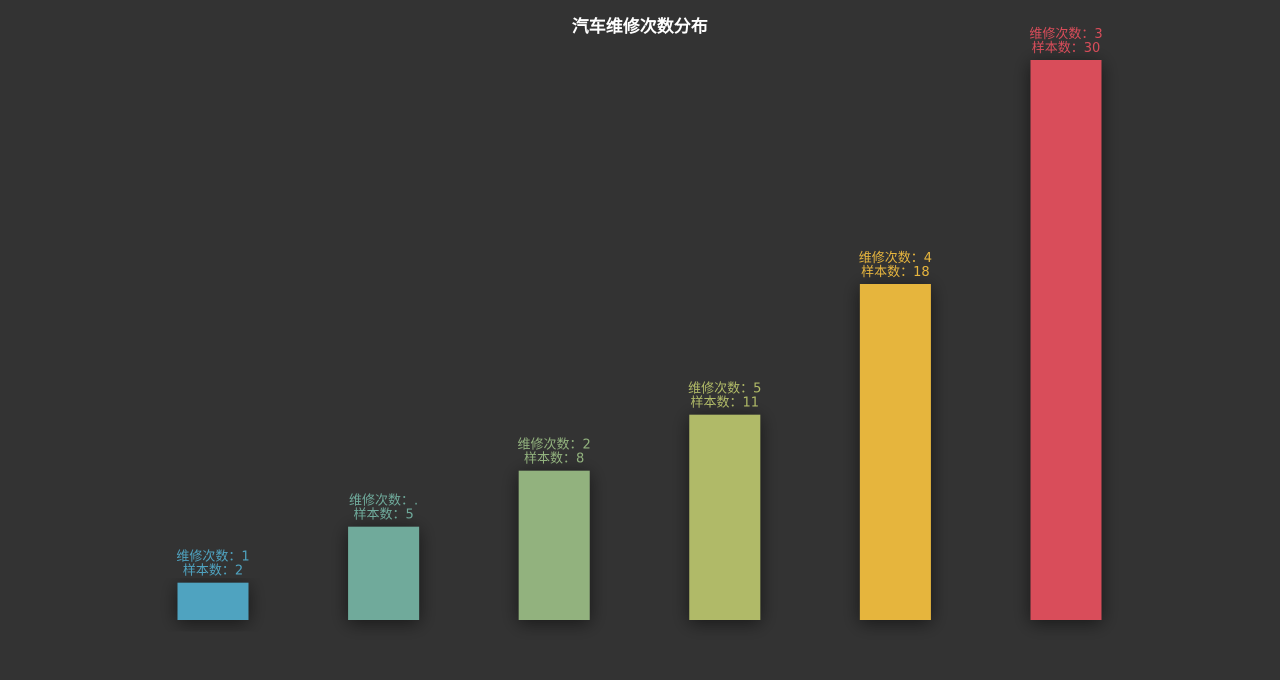 The height and width of the screenshot is (680, 1280). I want to click on bar-6-label-repairs: 维修次数：3, so click(1065, 34).